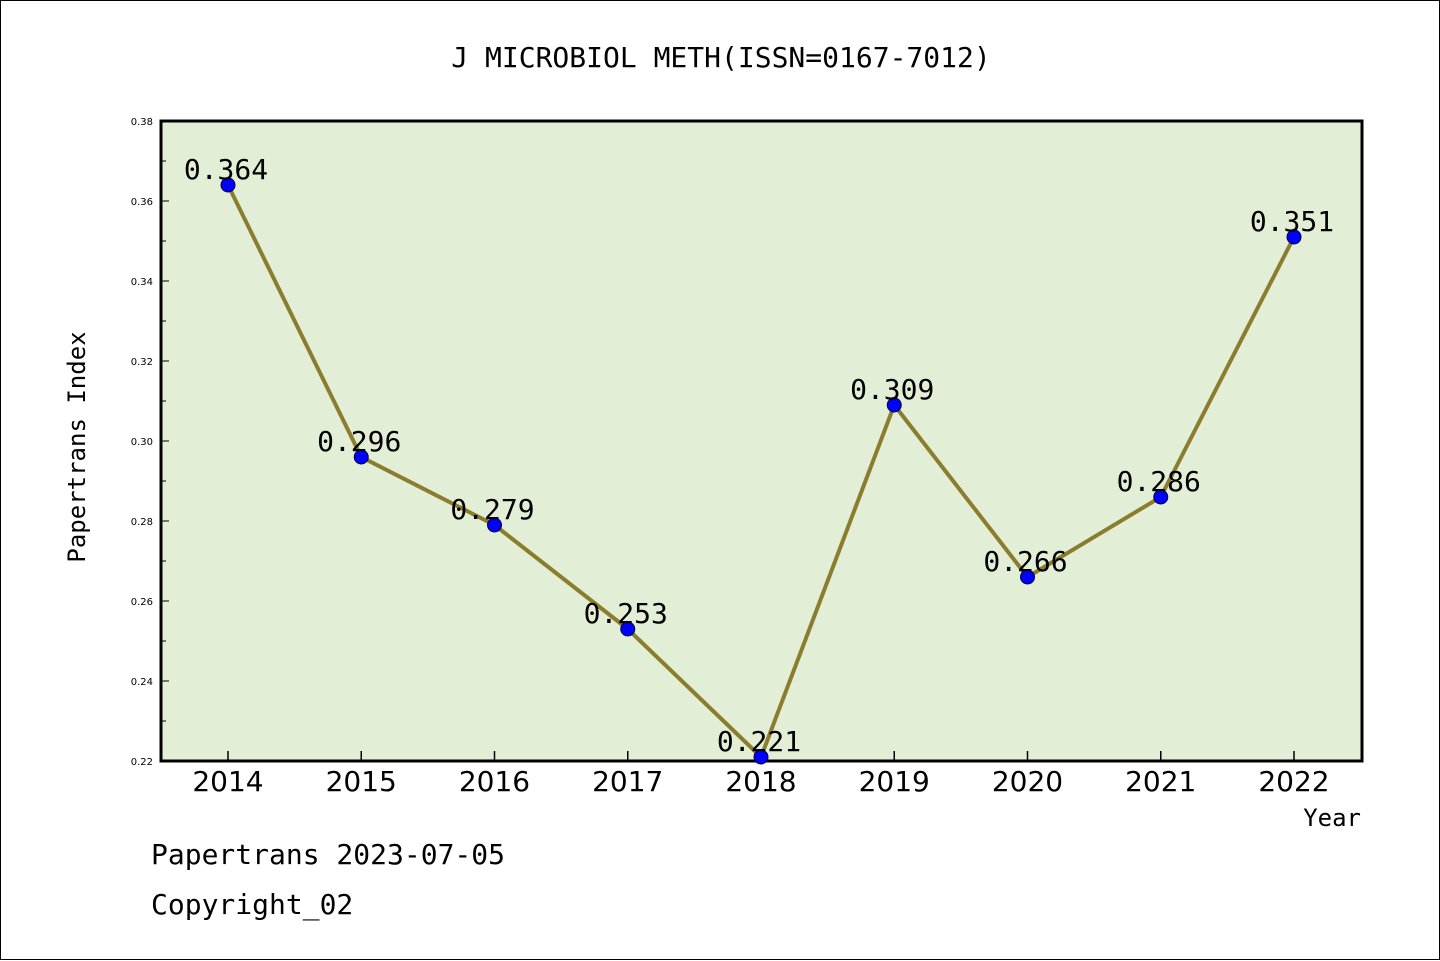  What do you see at coordinates (142, 522) in the screenshot?
I see `y-tick-label: 0.28` at bounding box center [142, 522].